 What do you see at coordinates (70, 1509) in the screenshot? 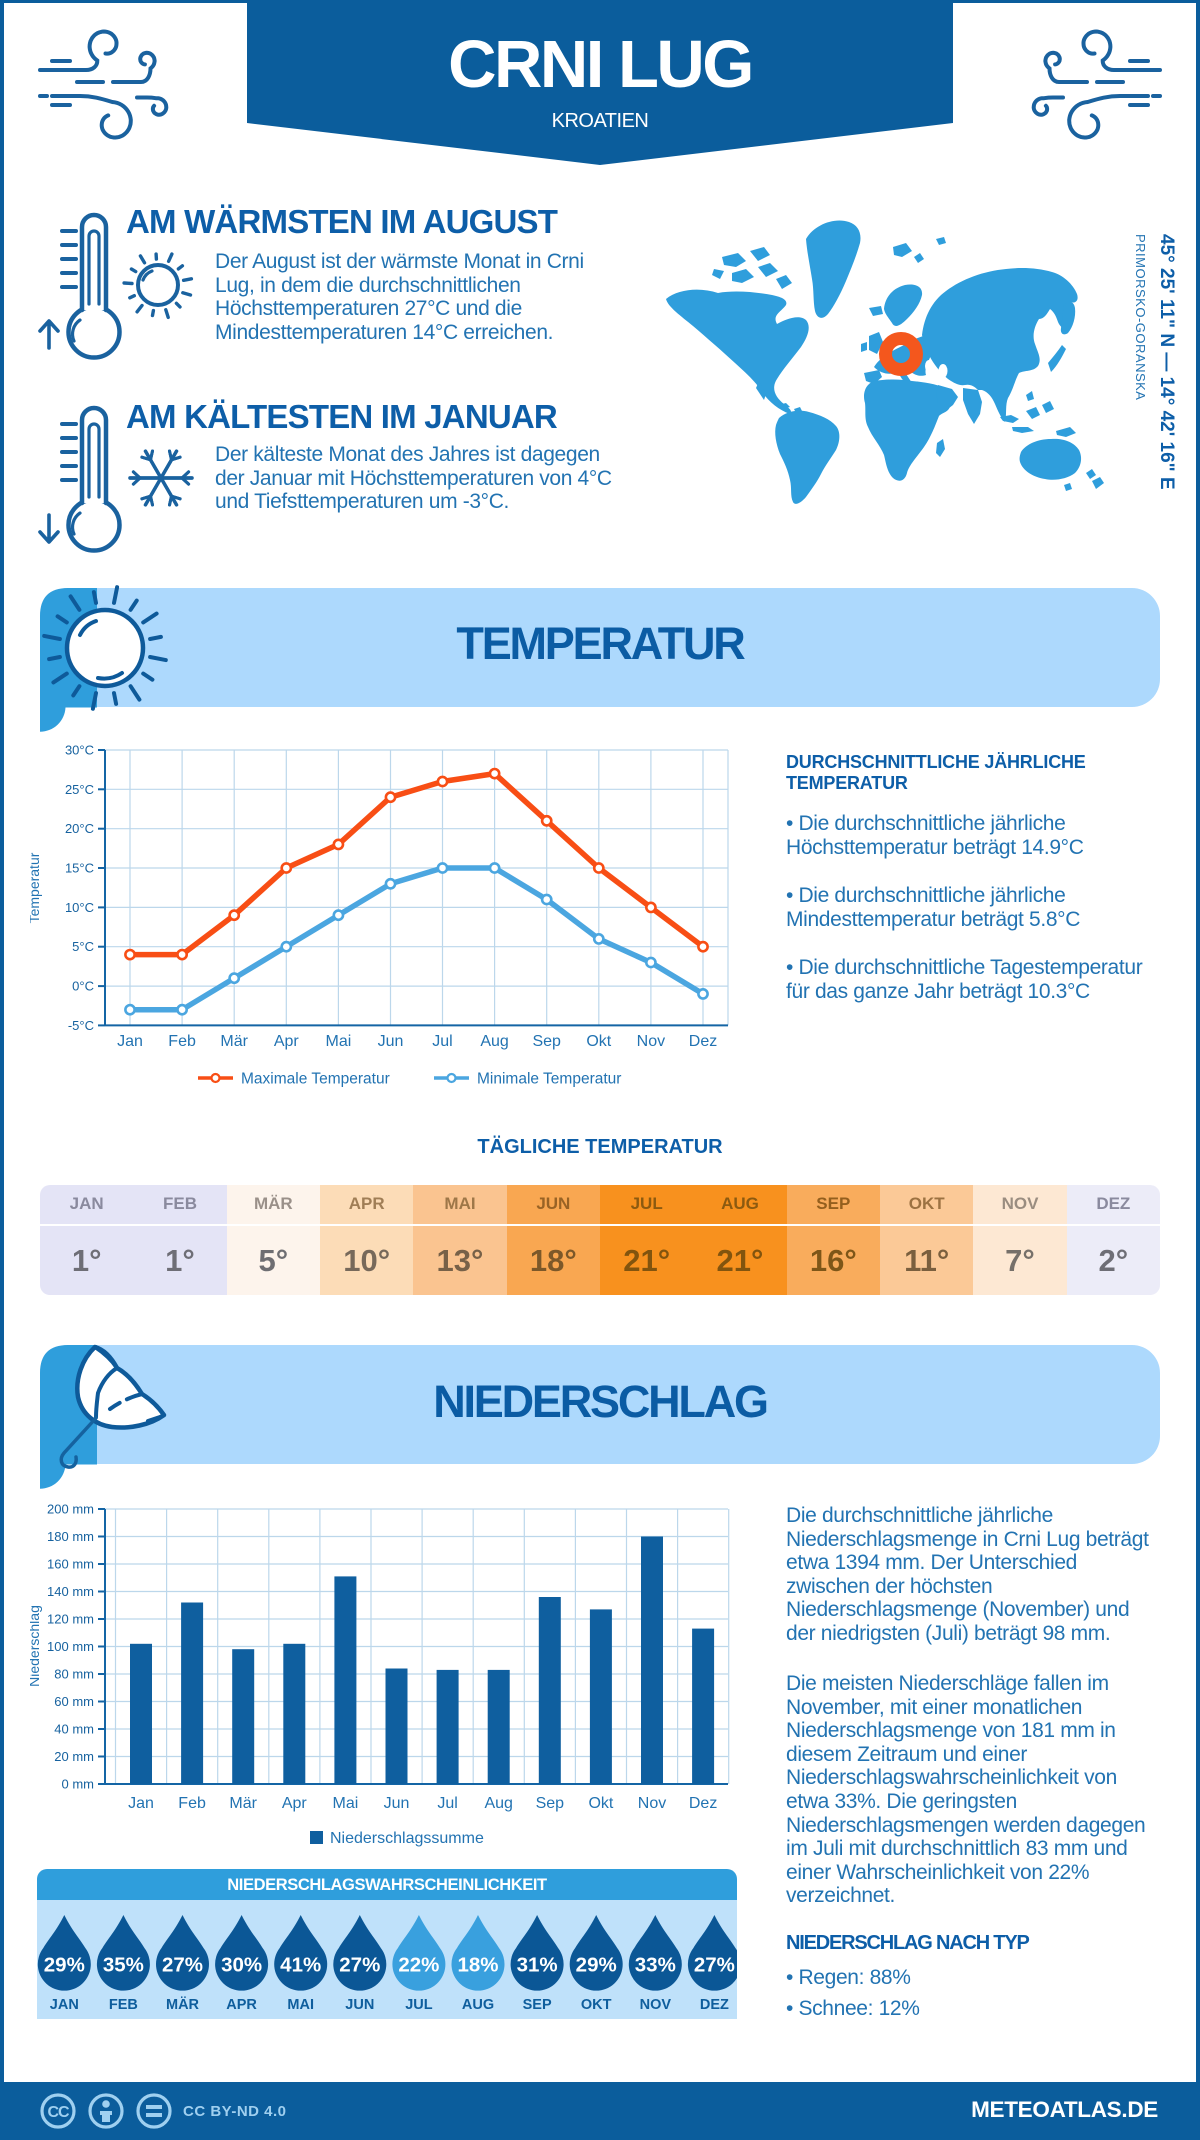
I see `svg-text: 200 mm` at bounding box center [70, 1509].